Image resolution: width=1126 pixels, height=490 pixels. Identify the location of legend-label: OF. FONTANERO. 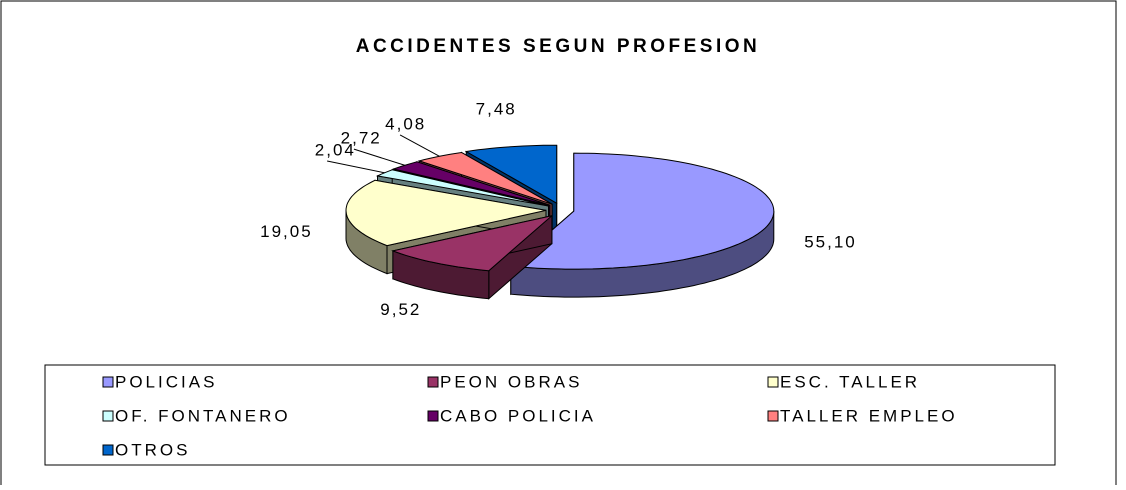
(203, 415).